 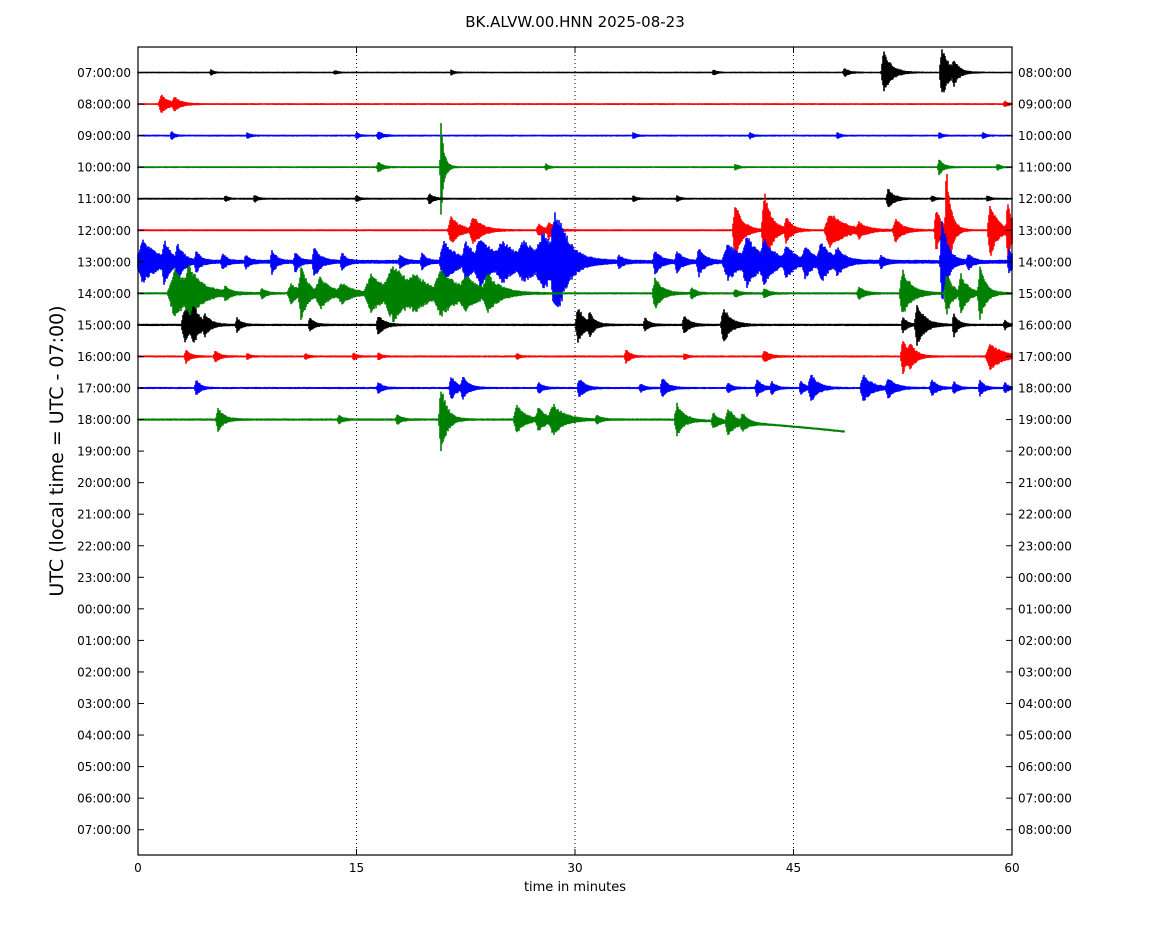 I want to click on right-tick-label: 06:00:00, so click(x=1045, y=767).